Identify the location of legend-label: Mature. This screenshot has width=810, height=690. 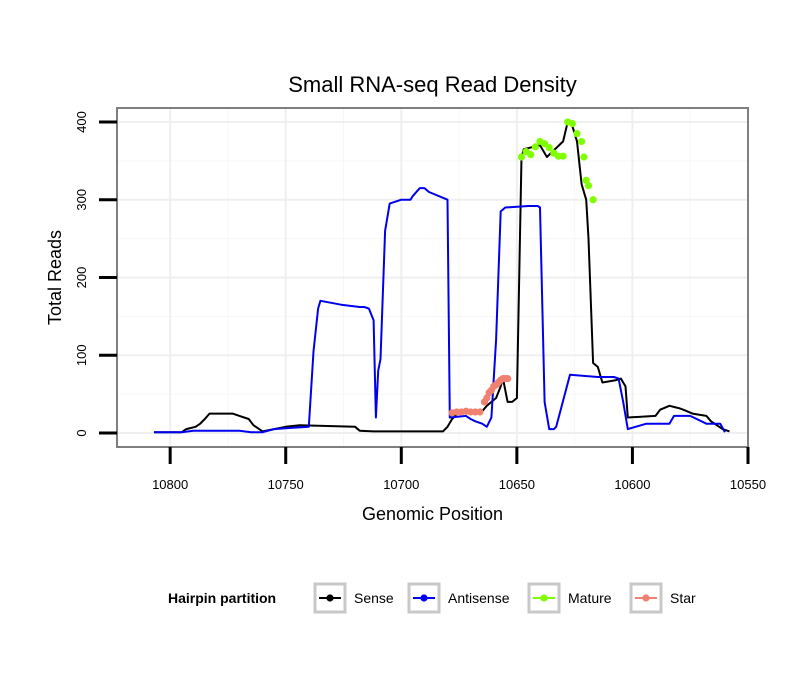
(590, 598).